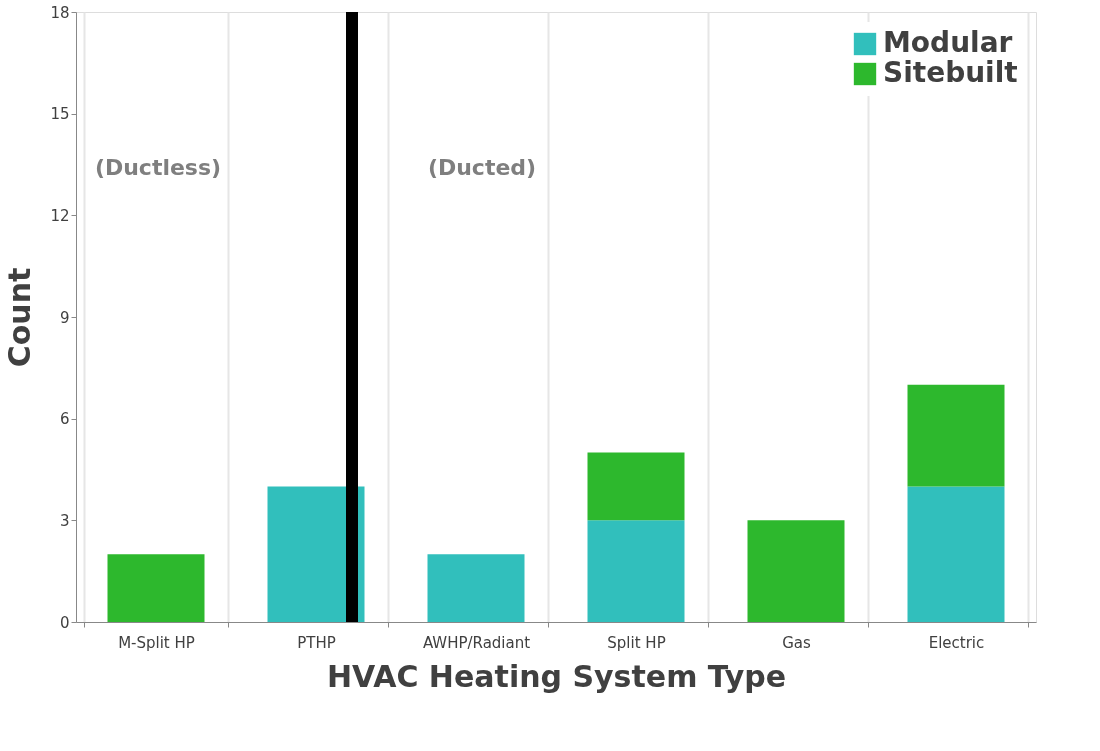 The width and height of the screenshot is (1100, 751). What do you see at coordinates (476, 642) in the screenshot?
I see `x-tick-label: AWHP/Radiant` at bounding box center [476, 642].